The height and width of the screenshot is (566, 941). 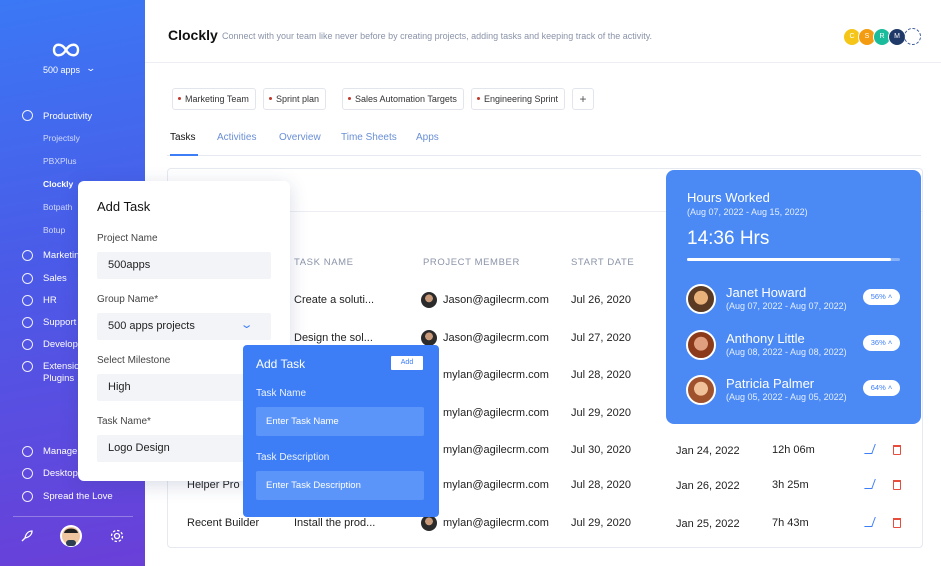 What do you see at coordinates (54, 230) in the screenshot?
I see `app-link: Botup` at bounding box center [54, 230].